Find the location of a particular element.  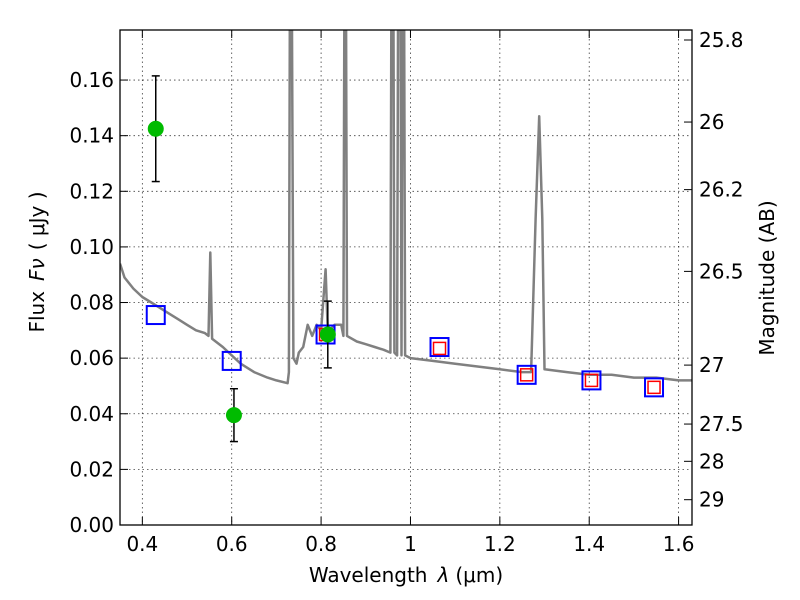

y-tick-label: 0.14 is located at coordinates (91, 136).